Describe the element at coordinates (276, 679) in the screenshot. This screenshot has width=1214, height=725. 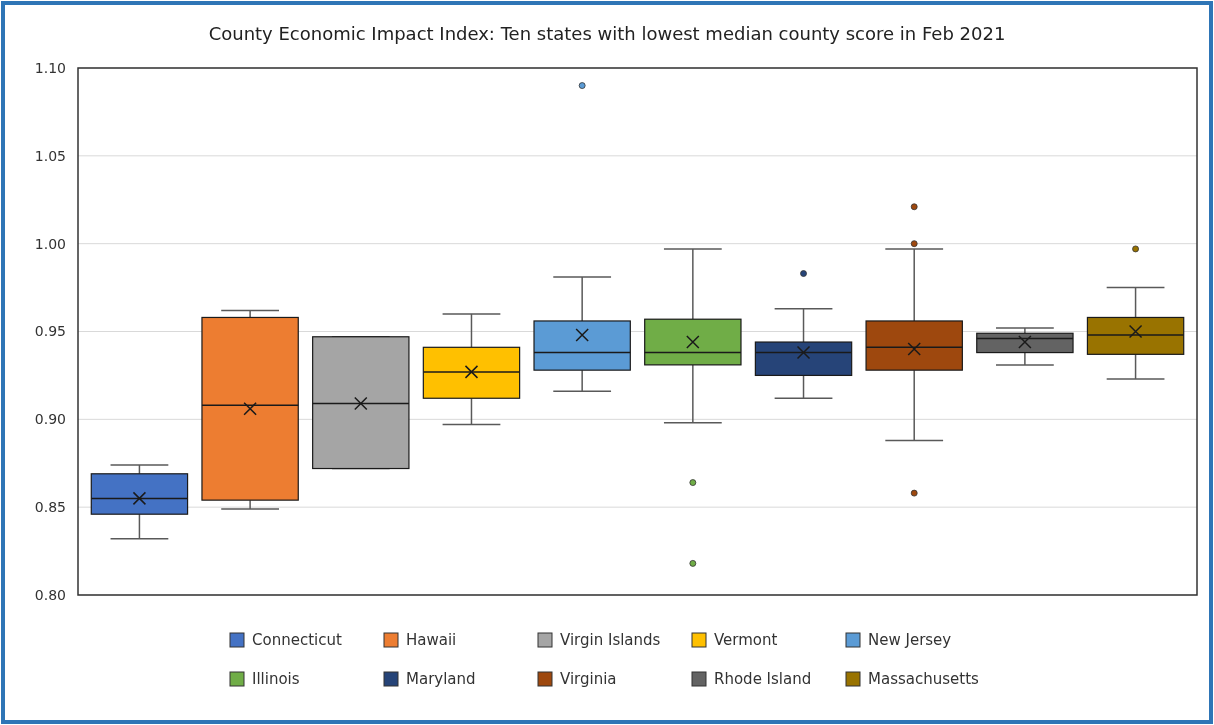
I see `legend-label: Illinois` at that location.